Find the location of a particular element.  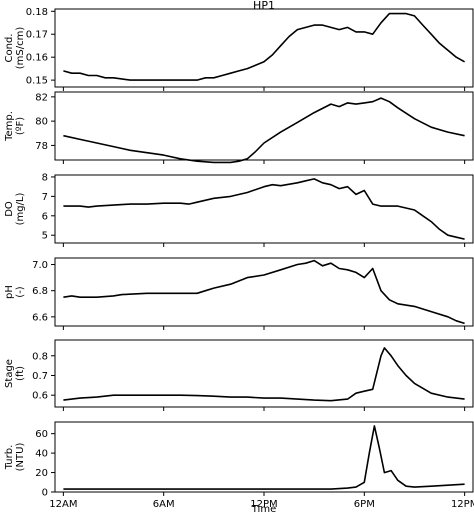

y-axis-label-line: Cond. is located at coordinates (9, 48).